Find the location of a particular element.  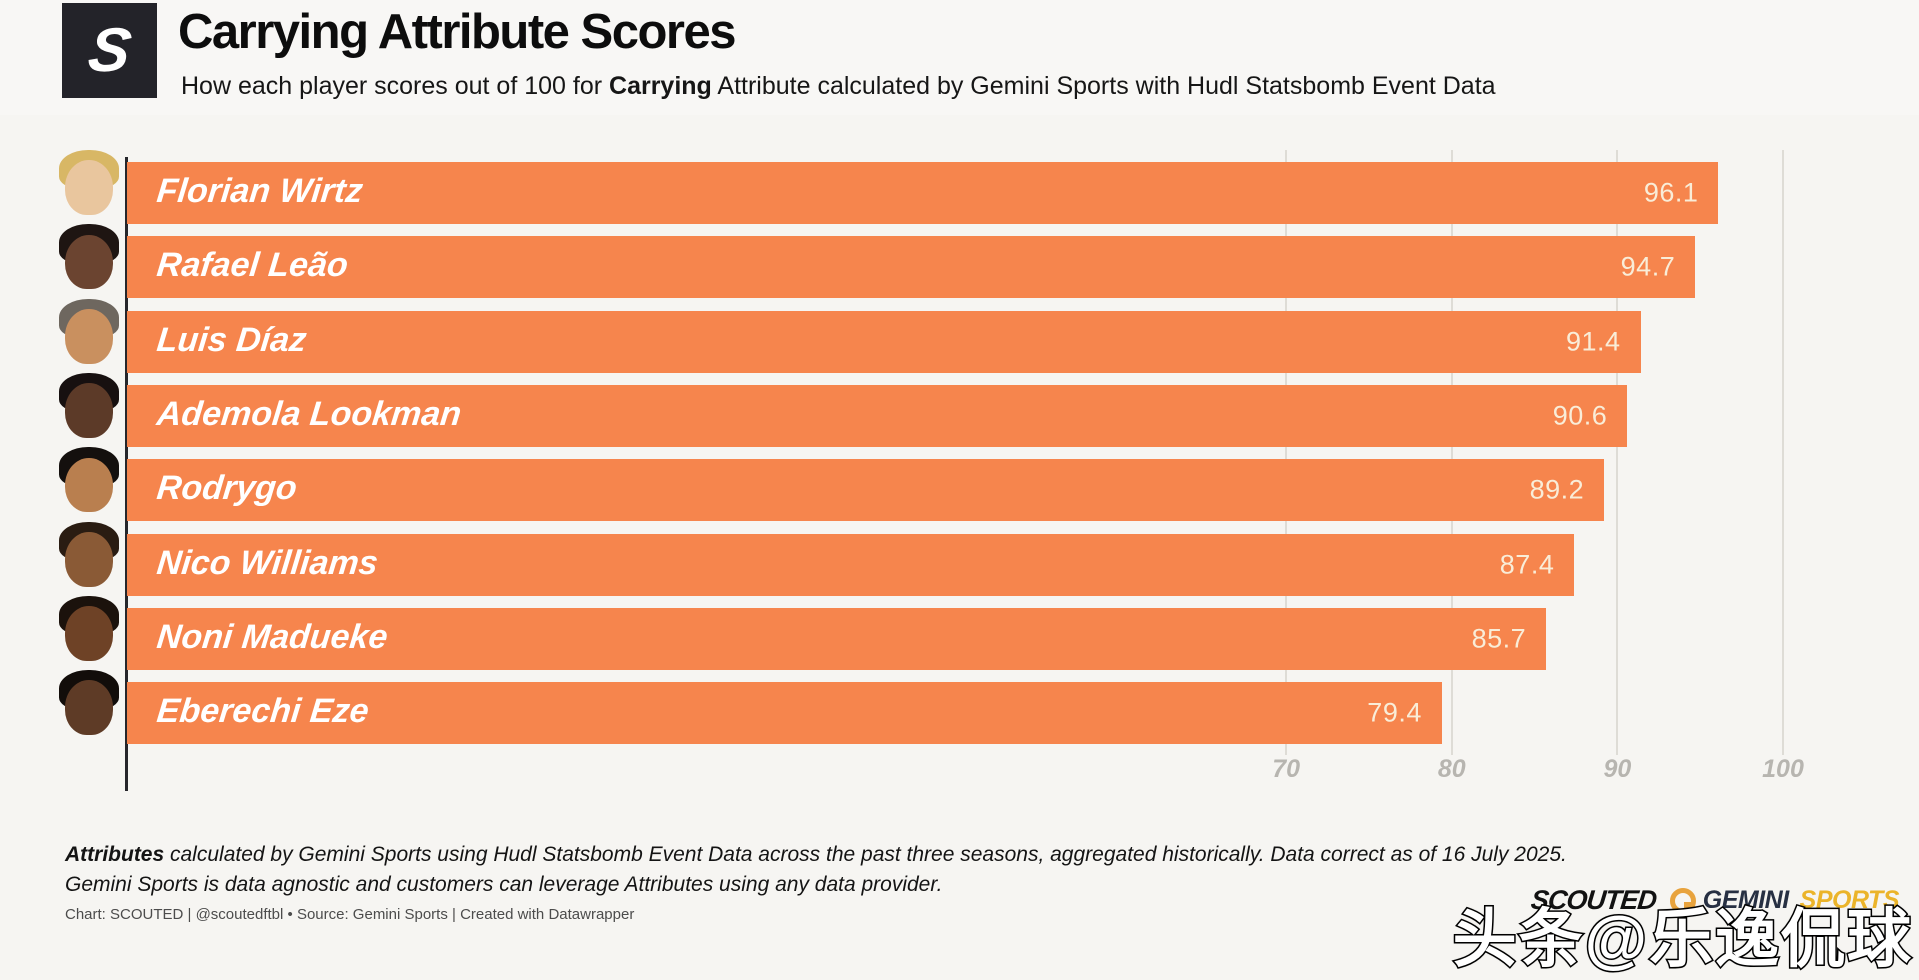

subtitle-prefix: How each player scores out of 100 for is located at coordinates (395, 86).